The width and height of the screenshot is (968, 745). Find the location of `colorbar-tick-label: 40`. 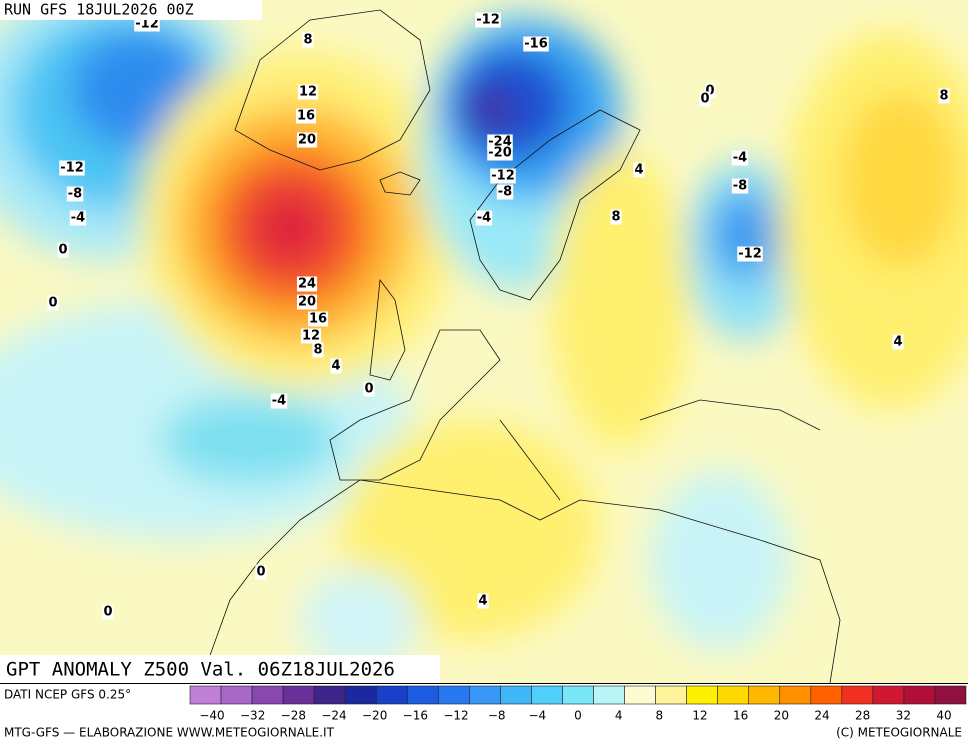

colorbar-tick-label: 40 is located at coordinates (943, 716).